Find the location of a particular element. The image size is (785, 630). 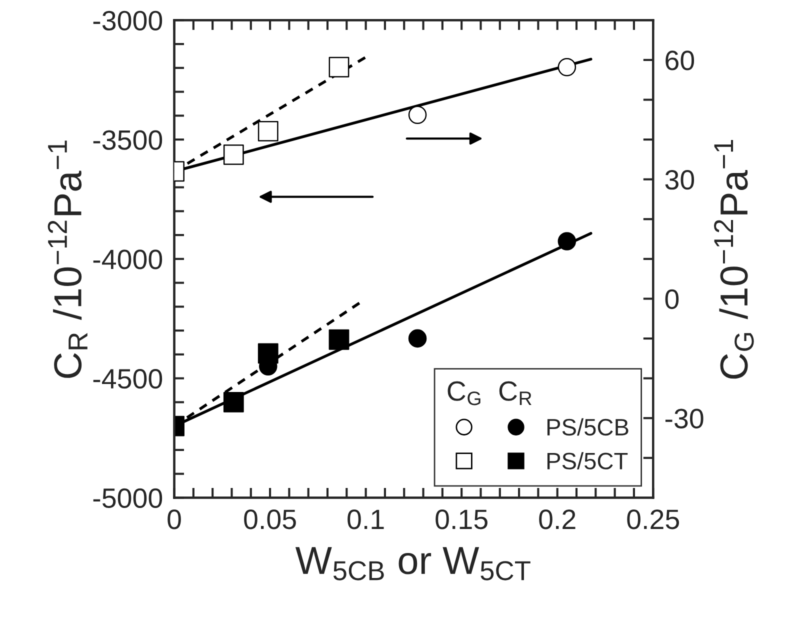

x-tick-label: 0.2 is located at coordinates (557, 520).